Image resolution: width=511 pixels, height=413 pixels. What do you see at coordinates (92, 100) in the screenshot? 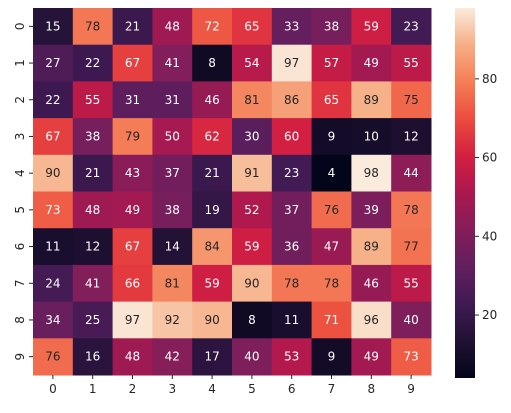
I see `cell-value-label-r2-c1: 55` at bounding box center [92, 100].